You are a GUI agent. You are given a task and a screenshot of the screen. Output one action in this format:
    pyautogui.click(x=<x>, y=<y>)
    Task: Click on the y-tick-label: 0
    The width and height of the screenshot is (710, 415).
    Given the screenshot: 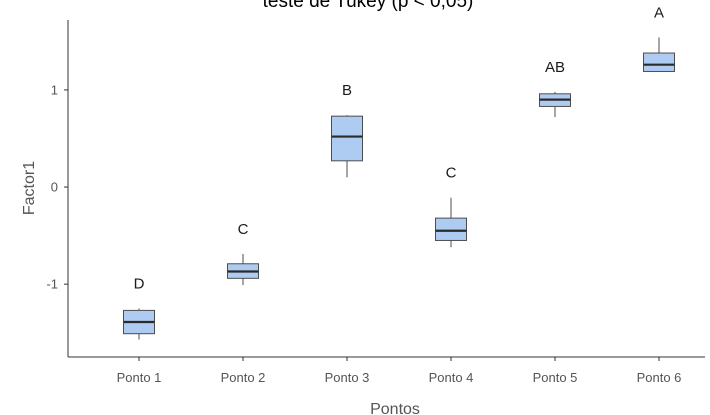 What is the action you would take?
    pyautogui.click(x=54, y=187)
    